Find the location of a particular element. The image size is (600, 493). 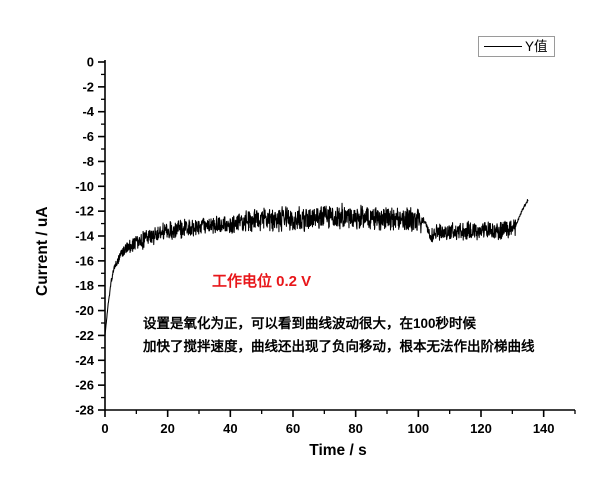

x-tick-label: 40 is located at coordinates (230, 428).